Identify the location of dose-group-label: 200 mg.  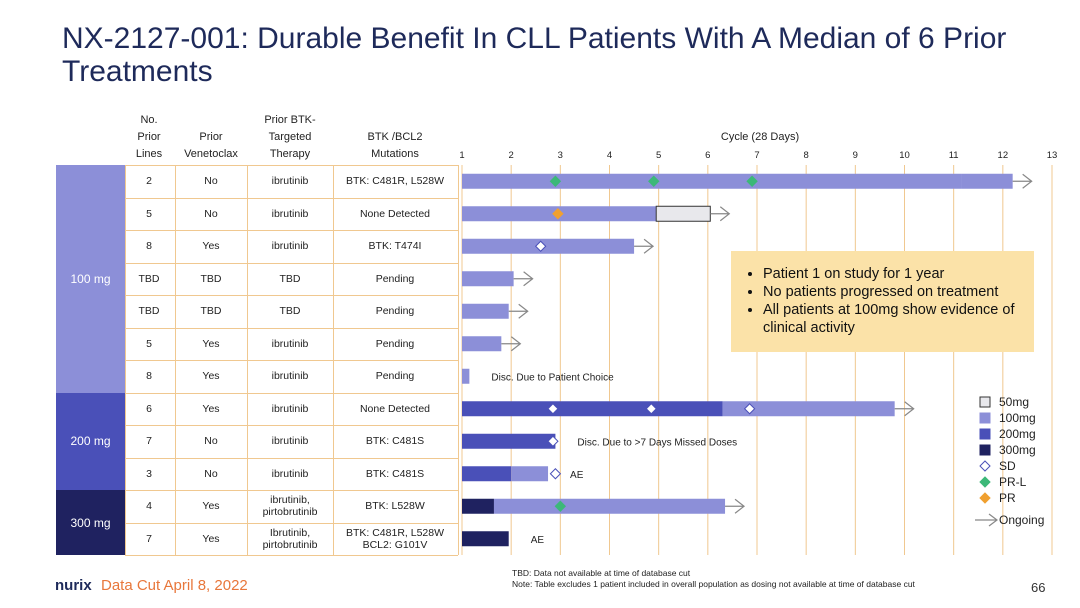
(90, 441).